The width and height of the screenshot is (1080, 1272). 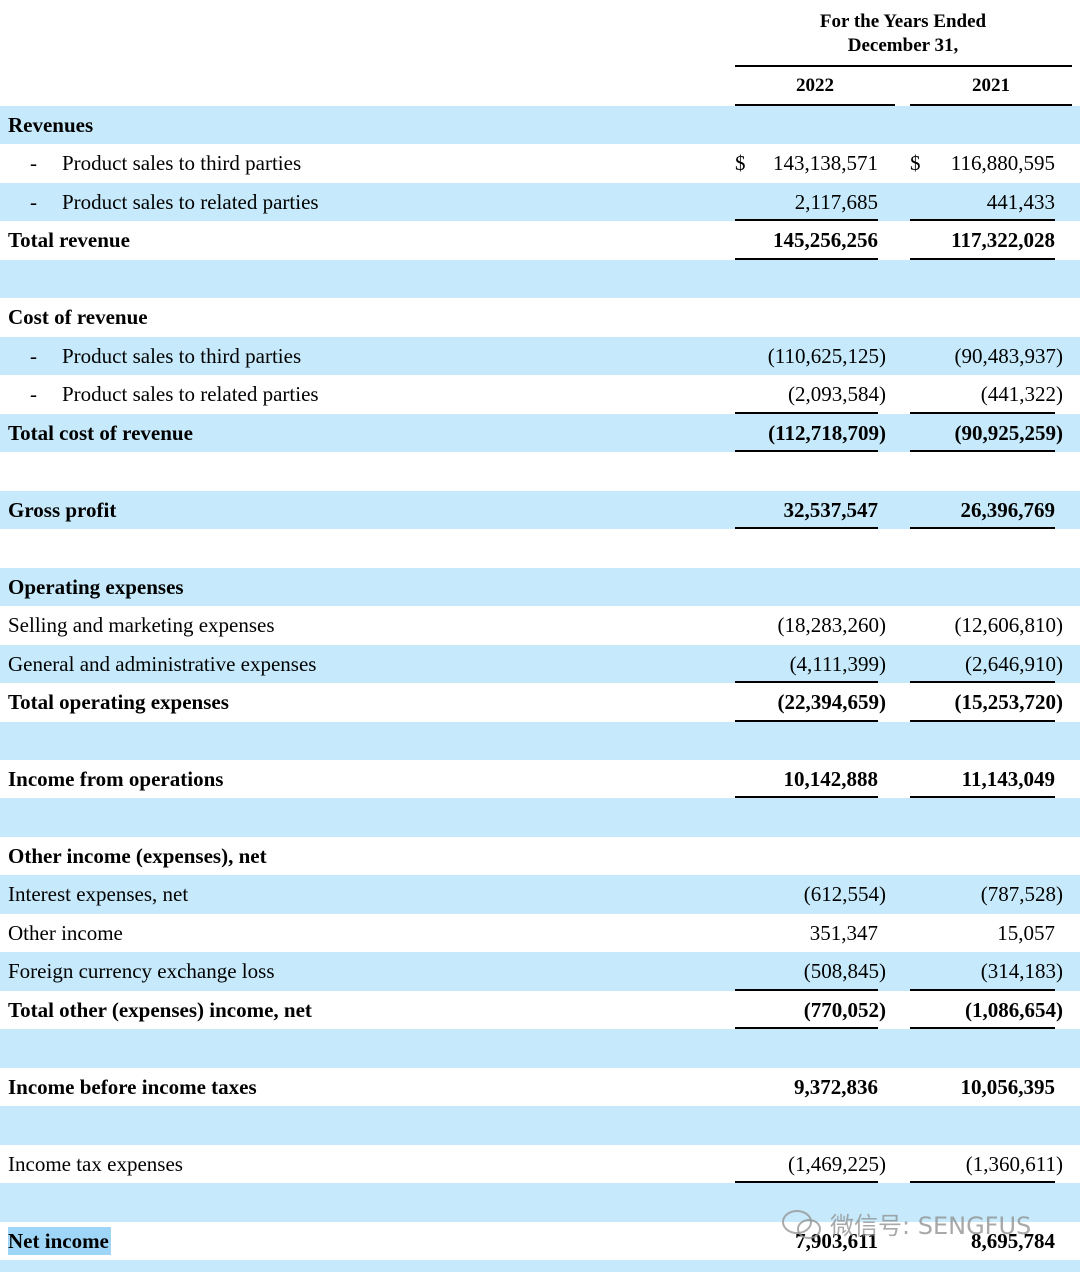 I want to click on cell-value: (508,845), so click(x=844, y=971).